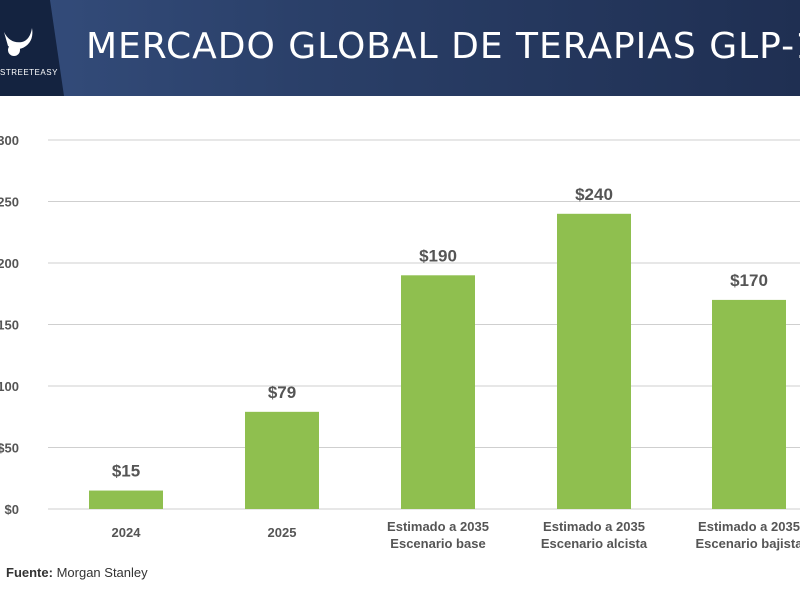  I want to click on source-label: Fuente:, so click(29, 572).